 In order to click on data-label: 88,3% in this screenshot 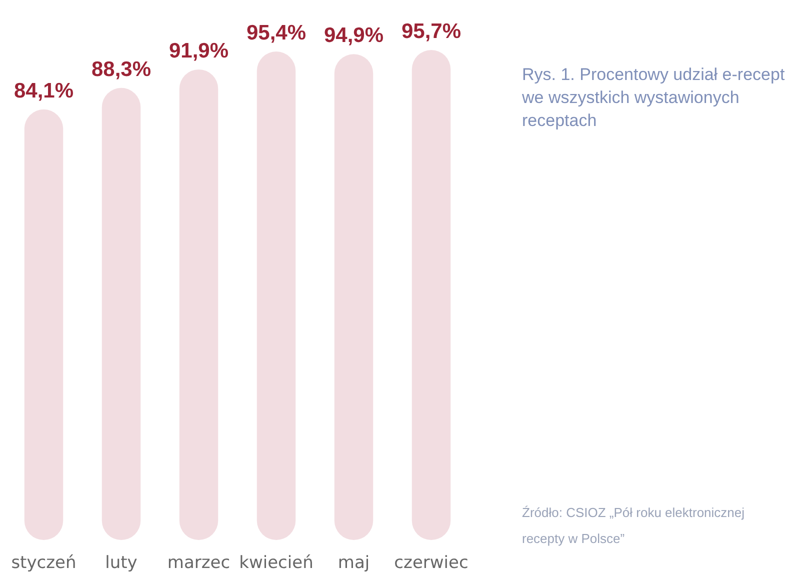, I will do `click(121, 69)`.